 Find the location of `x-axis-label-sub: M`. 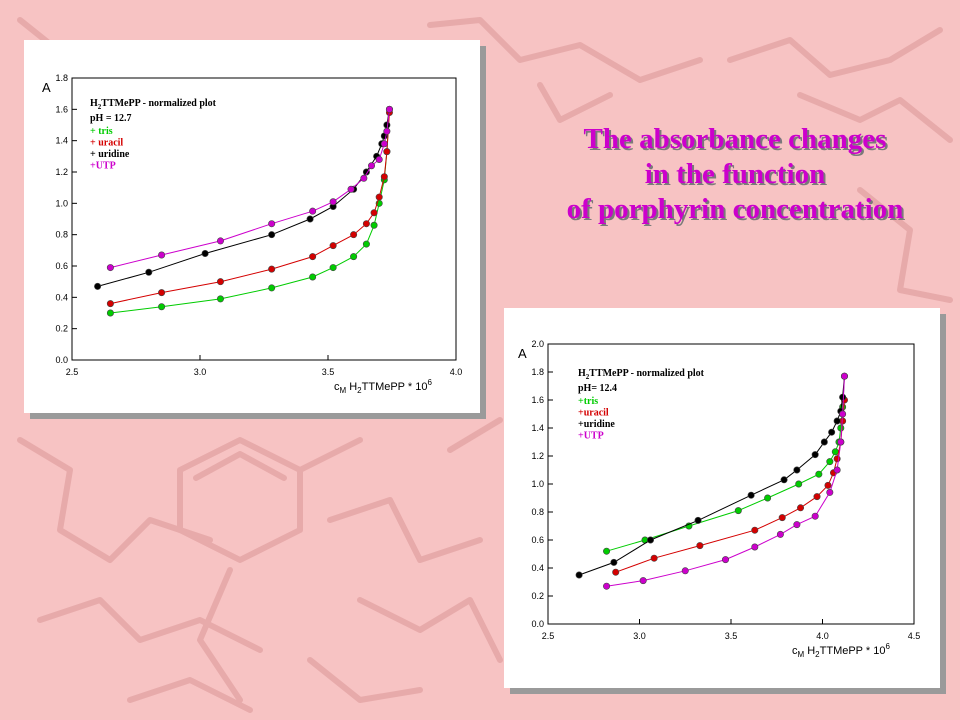

x-axis-label-sub: M is located at coordinates (343, 390).